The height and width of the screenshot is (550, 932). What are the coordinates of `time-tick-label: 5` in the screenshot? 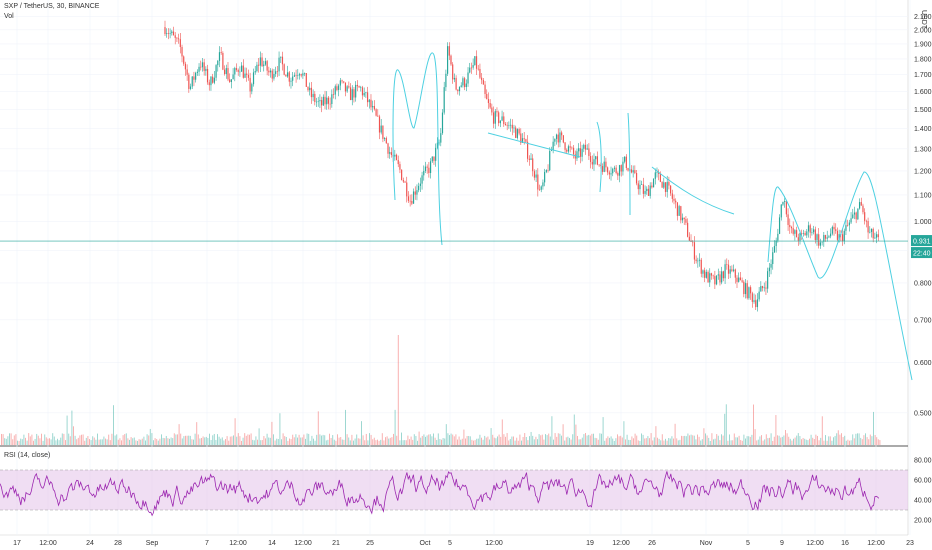 It's located at (450, 543).